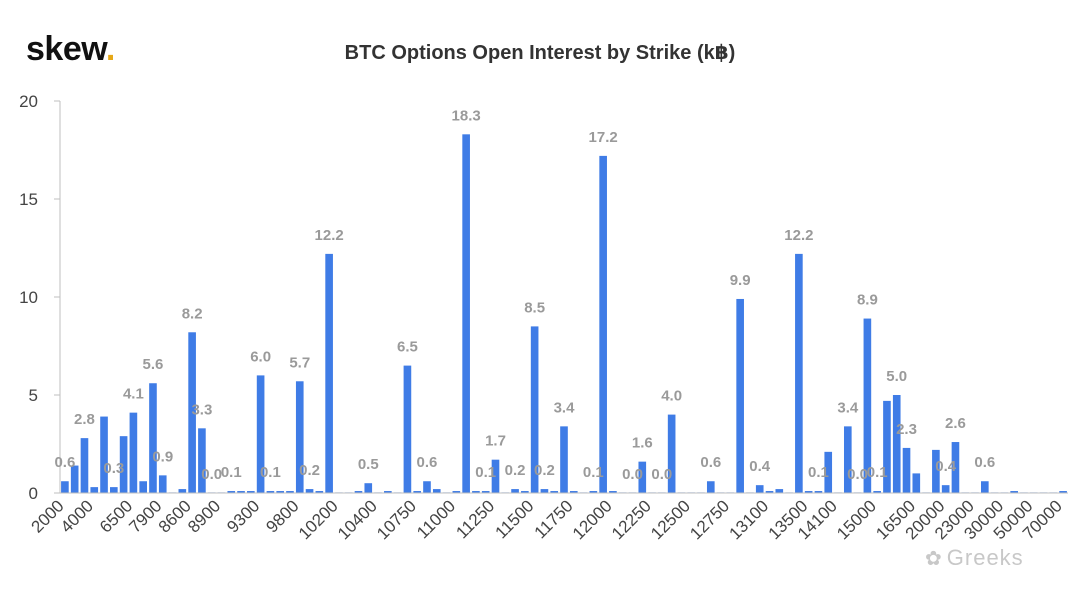 This screenshot has height=603, width=1080. Describe the element at coordinates (162, 456) in the screenshot. I see `data-label: 0.9` at that location.